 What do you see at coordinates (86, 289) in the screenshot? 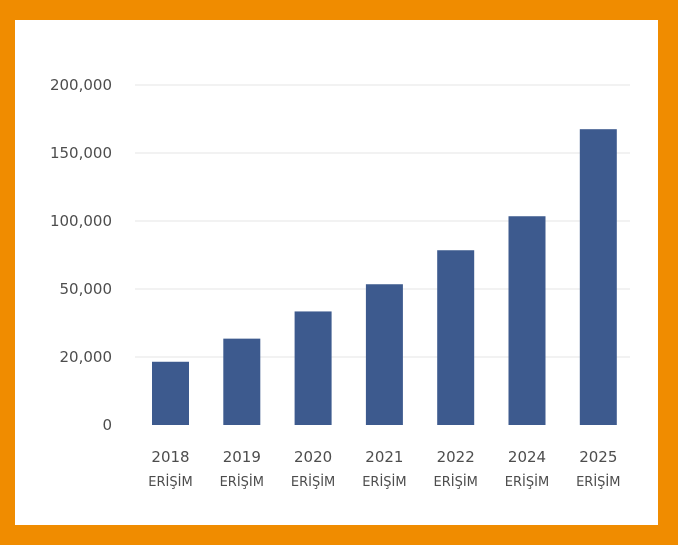
I see `y-tick-label: 50,000` at bounding box center [86, 289].